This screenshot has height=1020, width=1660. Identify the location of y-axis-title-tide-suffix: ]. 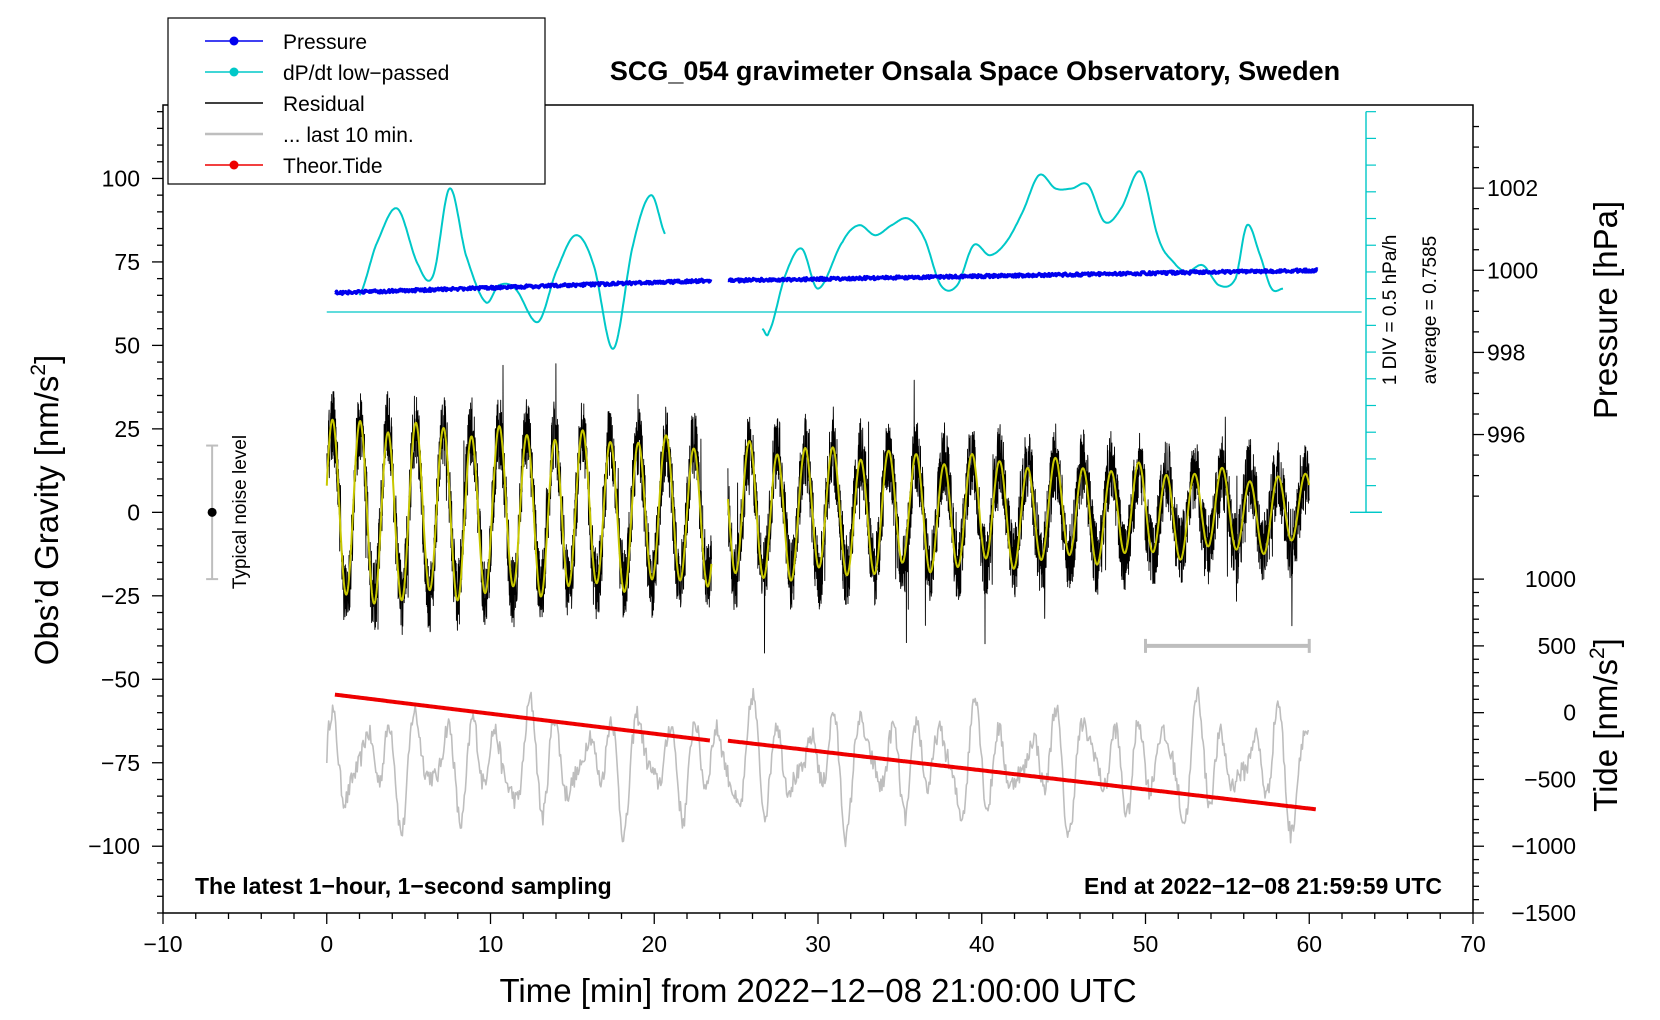
(1605, 642).